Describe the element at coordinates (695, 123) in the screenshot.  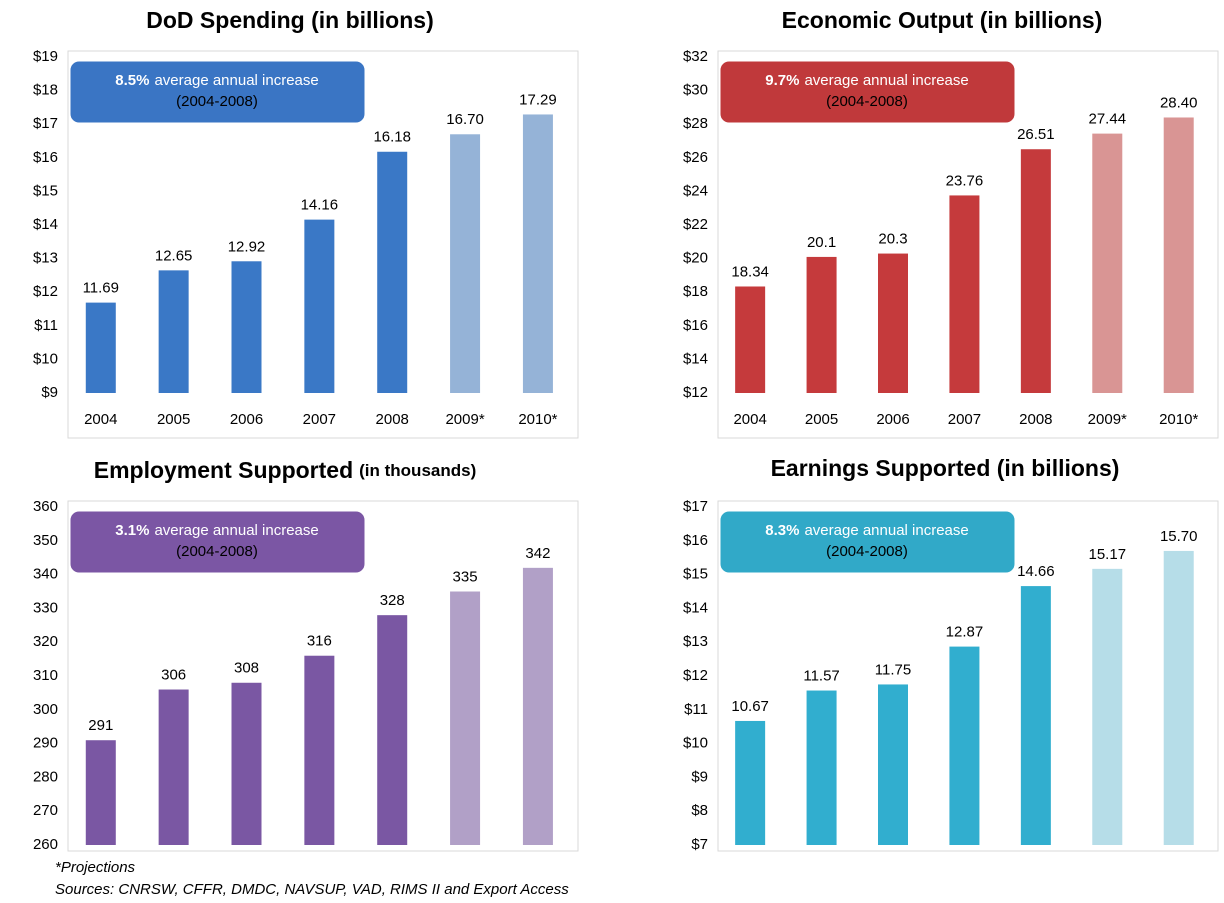
I see `y-tick-label: $28` at that location.